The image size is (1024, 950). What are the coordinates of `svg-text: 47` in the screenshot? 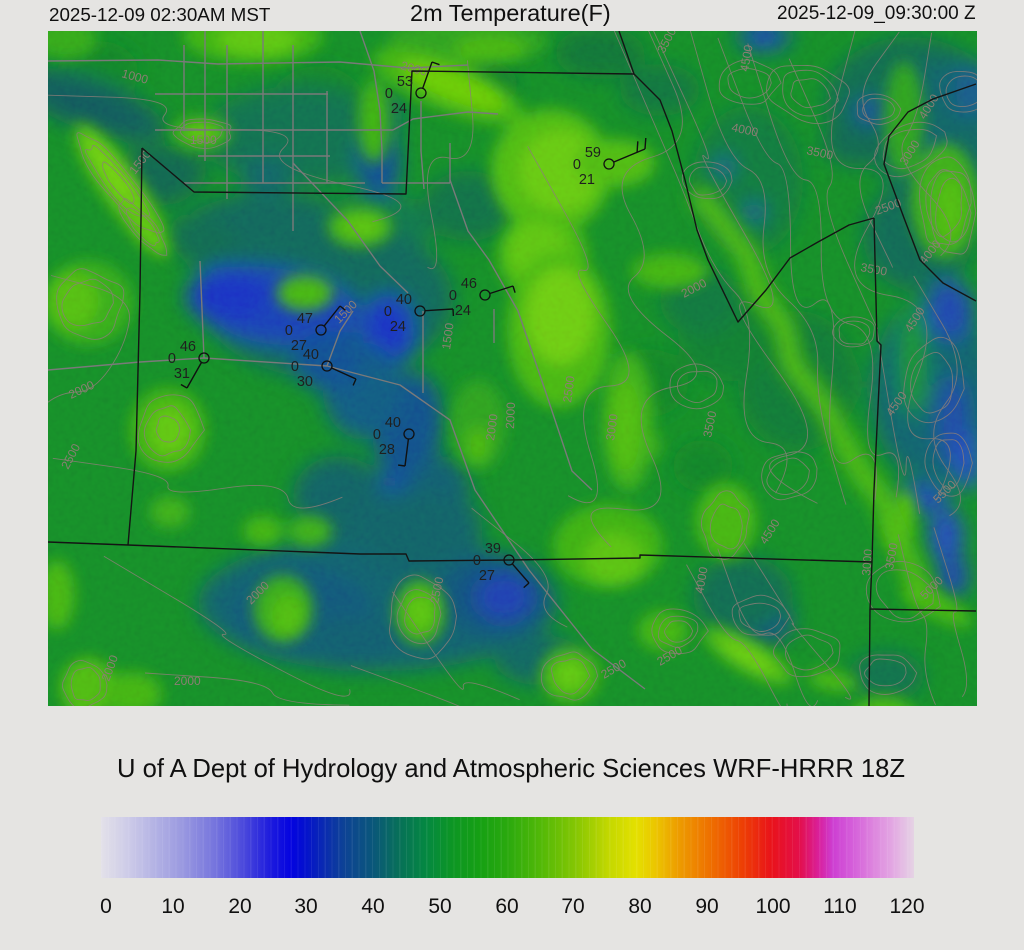 It's located at (305, 319).